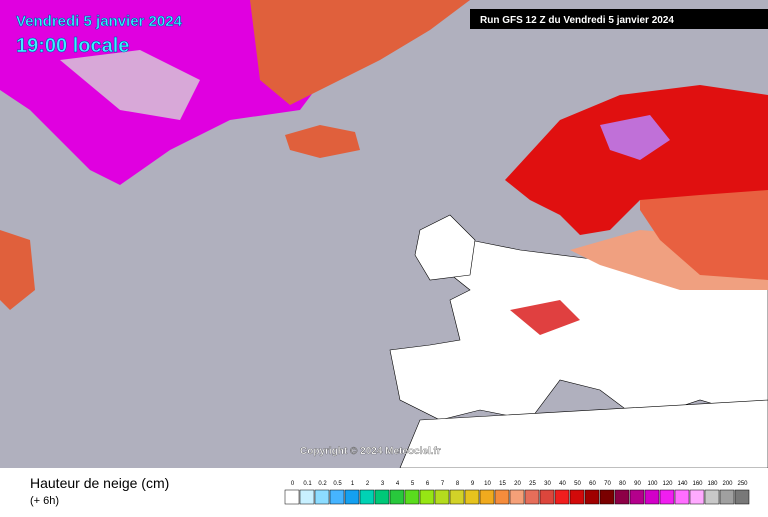 The width and height of the screenshot is (768, 517). What do you see at coordinates (635, 137) in the screenshot?
I see `lapland` at bounding box center [635, 137].